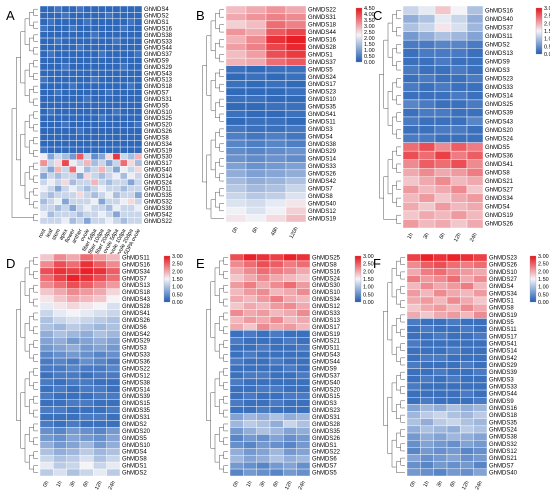  What do you see at coordinates (156, 17) in the screenshot?
I see `row-label: GhMDS2` at bounding box center [156, 17].